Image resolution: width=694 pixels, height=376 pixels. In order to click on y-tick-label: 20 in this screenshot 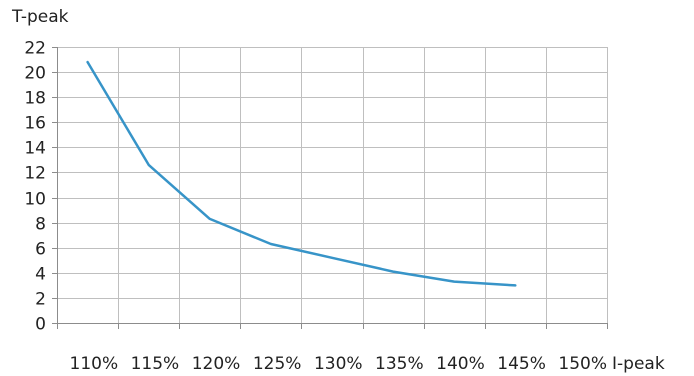, I will do `click(35, 74)`.